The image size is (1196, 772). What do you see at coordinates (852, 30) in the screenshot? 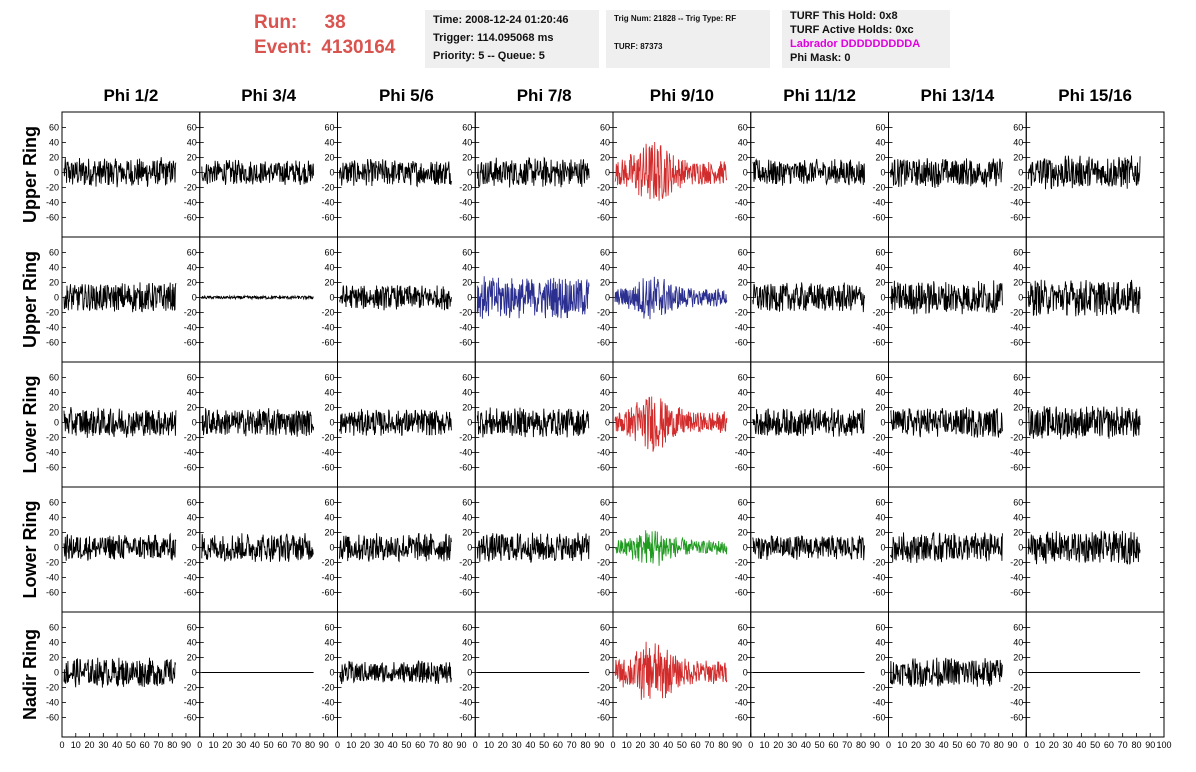
I see `turf-active-text: TURF Active Holds: 0xc` at bounding box center [852, 30].